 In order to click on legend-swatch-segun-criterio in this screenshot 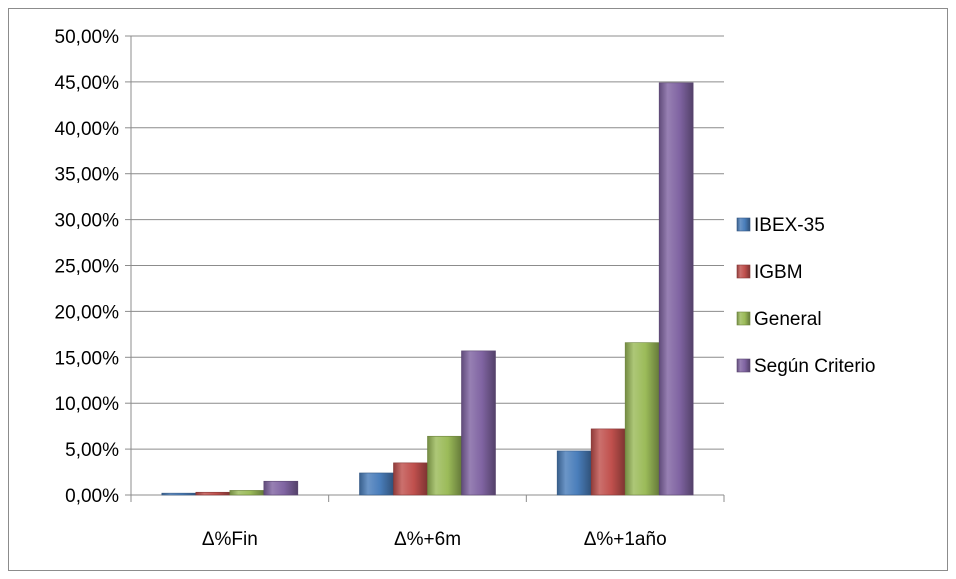, I will do `click(743, 365)`.